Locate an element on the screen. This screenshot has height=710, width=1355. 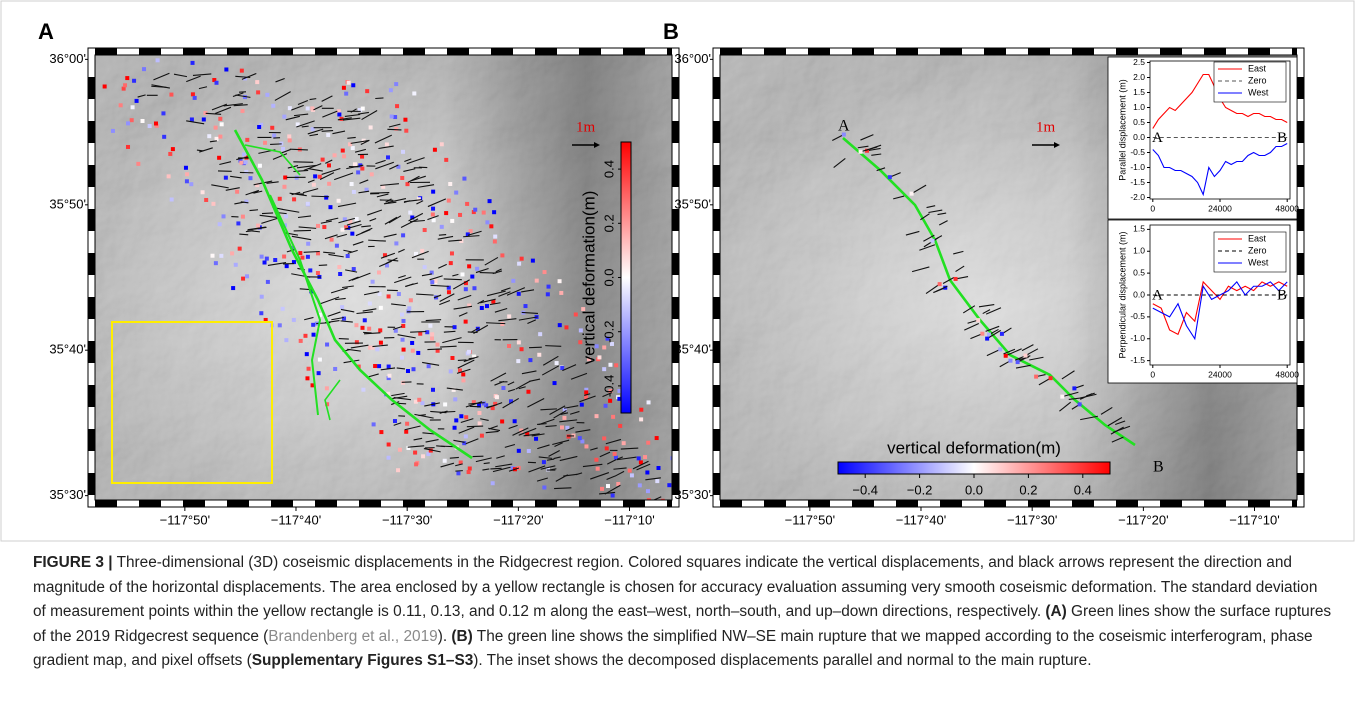
supplement-ref: Supplementary Figures S1–S3 is located at coordinates (362, 661).